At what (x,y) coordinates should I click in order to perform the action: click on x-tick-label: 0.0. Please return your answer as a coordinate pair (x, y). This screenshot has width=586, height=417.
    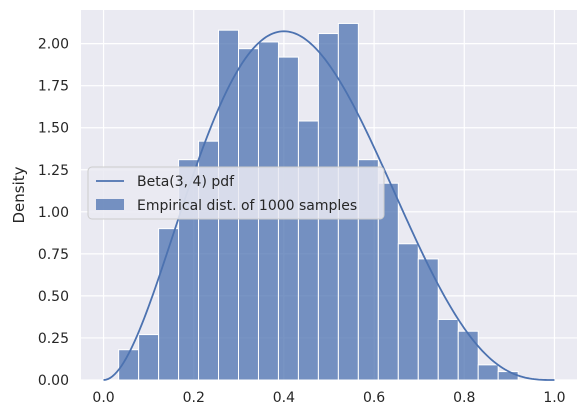
    Looking at the image, I should click on (103, 398).